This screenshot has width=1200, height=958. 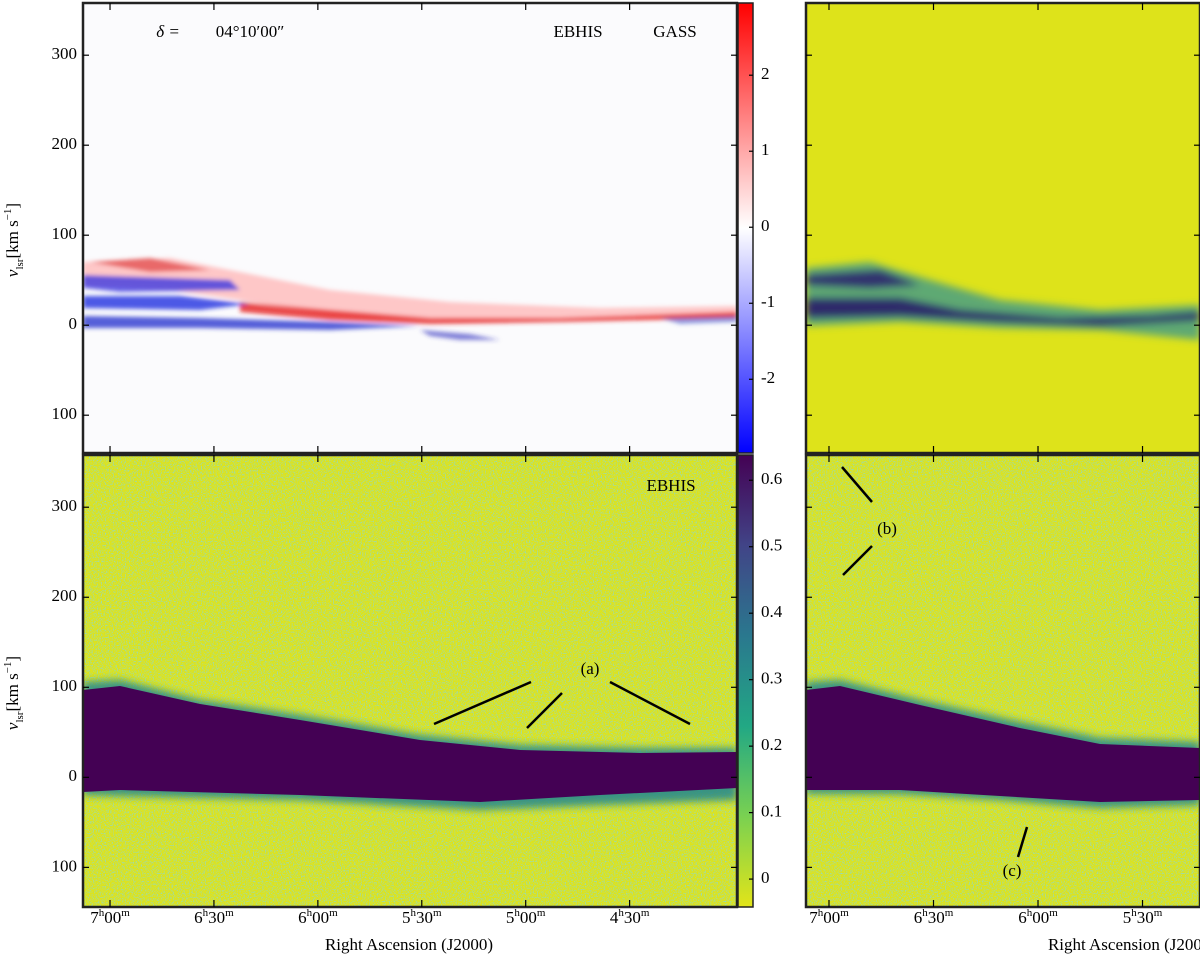 I want to click on colorbar-tick-label: 0.6, so click(x=771, y=478).